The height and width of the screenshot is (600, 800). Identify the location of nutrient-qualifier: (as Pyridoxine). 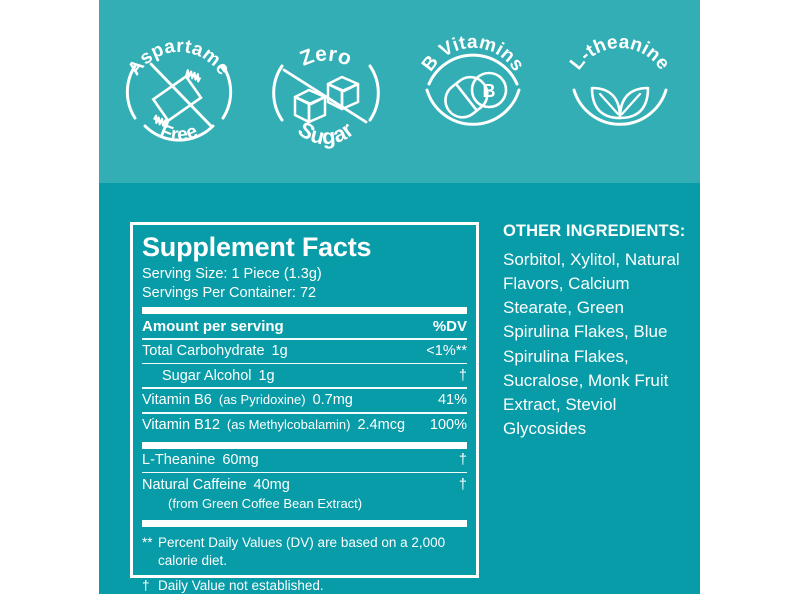
(262, 400).